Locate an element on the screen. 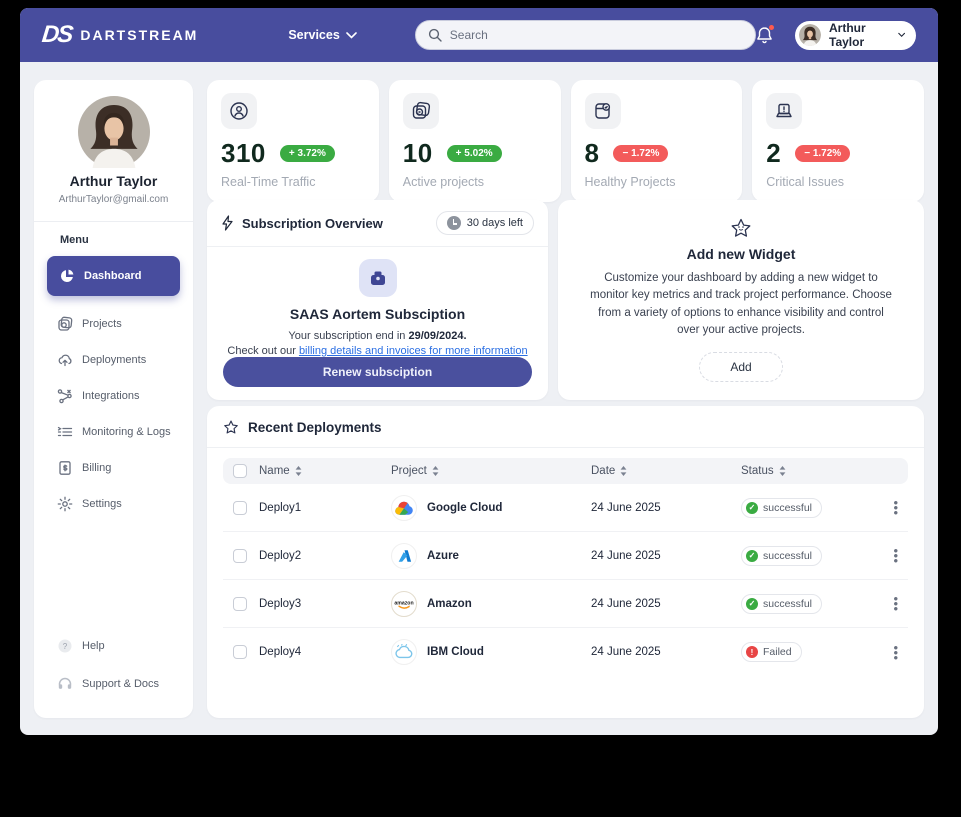  ibm-cloud-logo is located at coordinates (404, 652).